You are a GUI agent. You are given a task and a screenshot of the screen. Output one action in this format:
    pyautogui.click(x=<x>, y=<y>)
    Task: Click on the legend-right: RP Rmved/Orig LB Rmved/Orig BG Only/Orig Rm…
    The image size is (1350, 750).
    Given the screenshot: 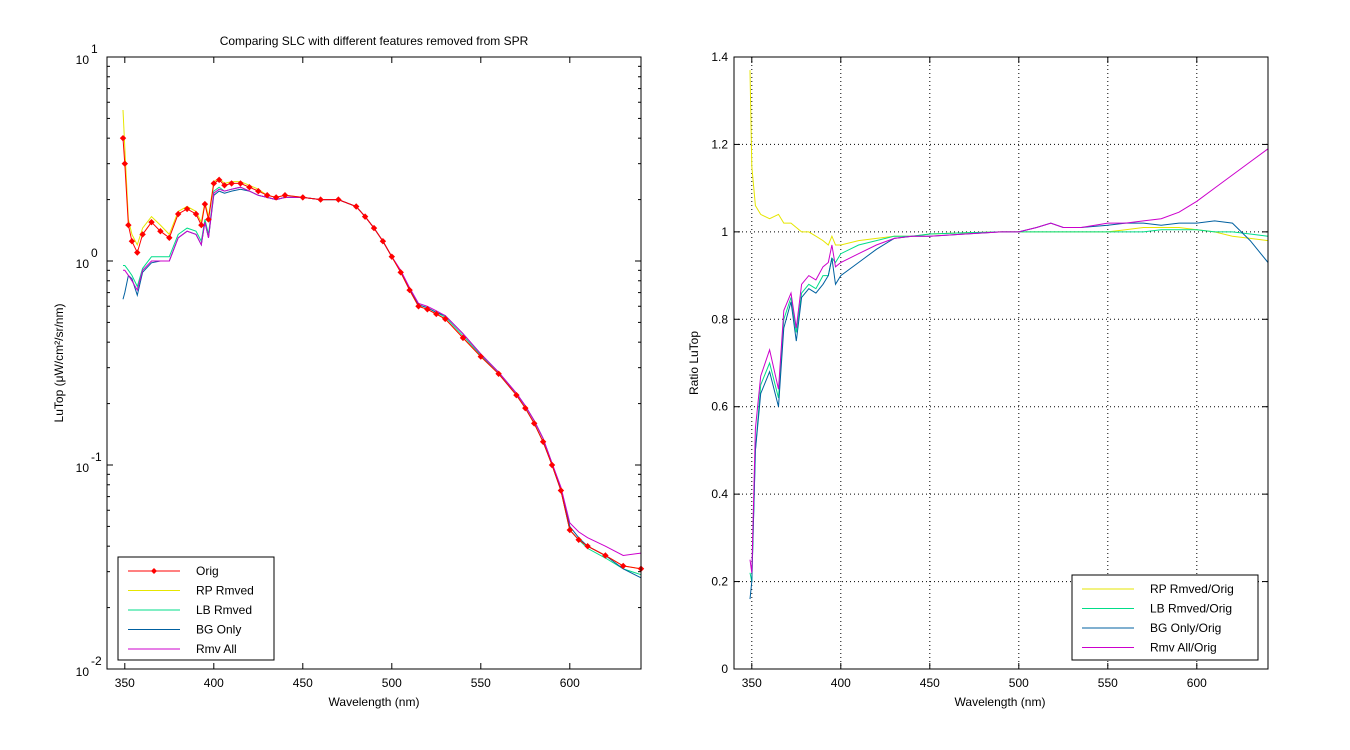 What is the action you would take?
    pyautogui.click(x=1165, y=617)
    